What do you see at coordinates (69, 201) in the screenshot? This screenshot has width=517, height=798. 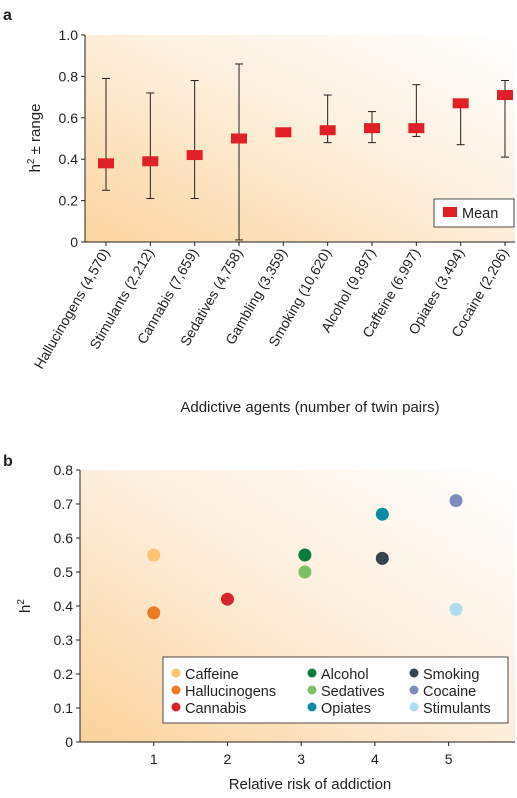 I see `panel-a-y-tick-label: 0.2` at bounding box center [69, 201].